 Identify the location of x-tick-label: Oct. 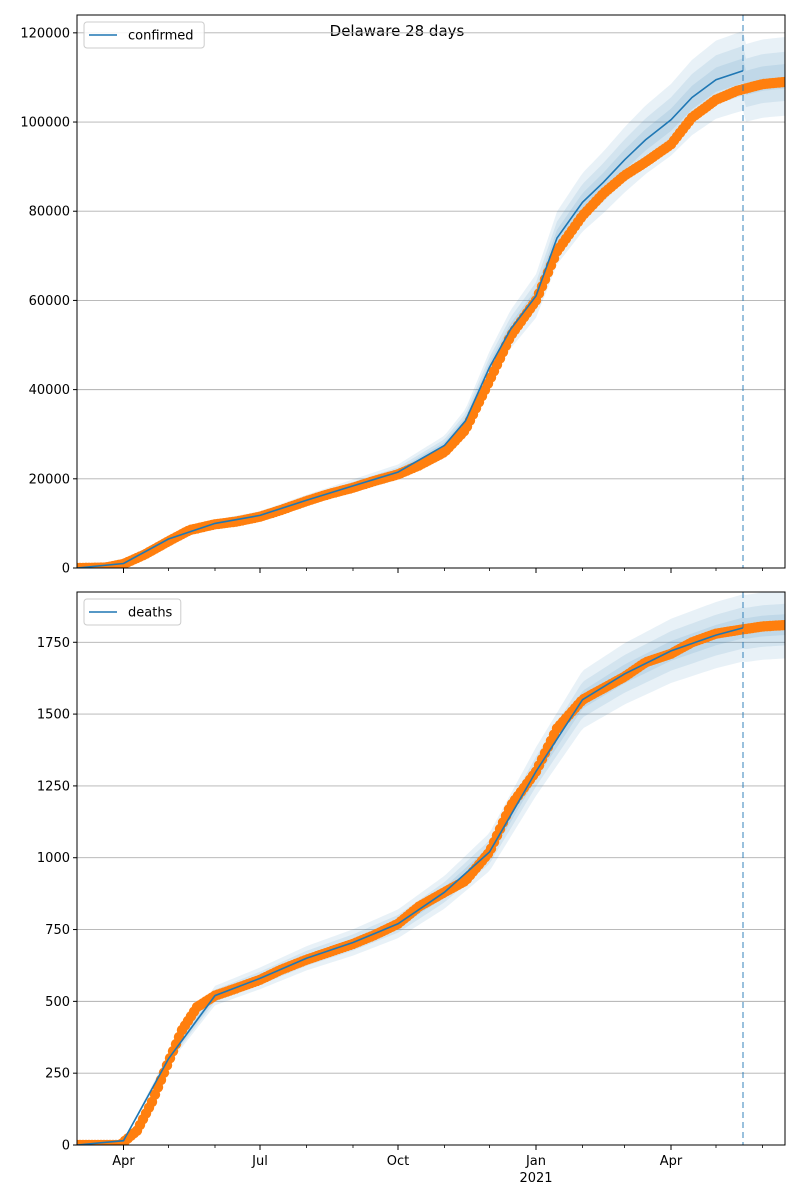
(398, 1161).